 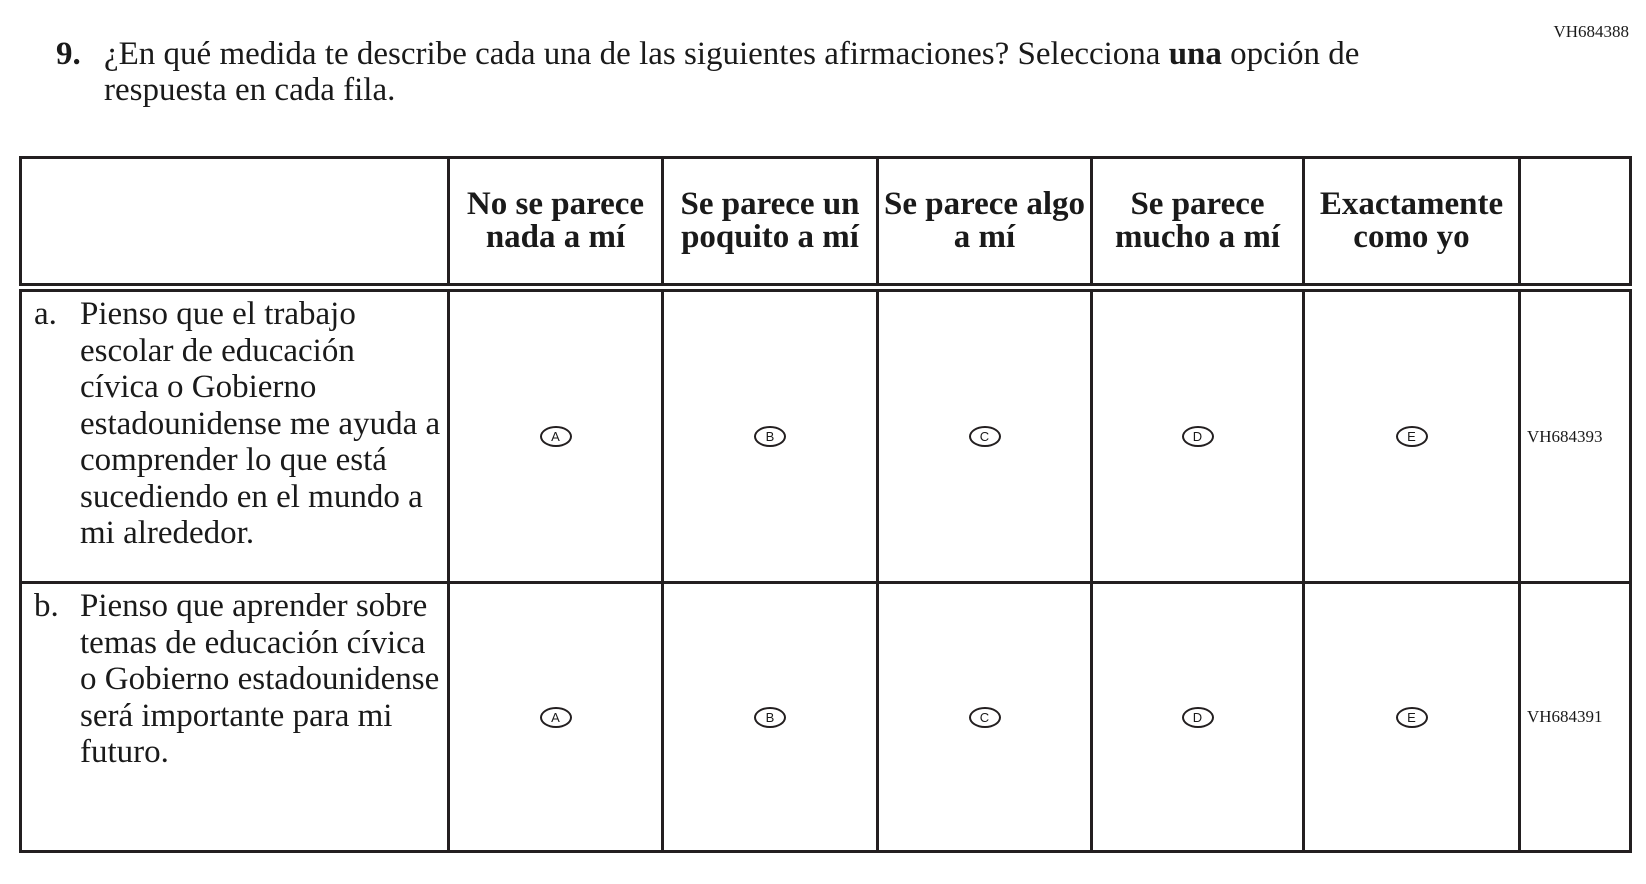 I want to click on row-letter: a., so click(x=45, y=314).